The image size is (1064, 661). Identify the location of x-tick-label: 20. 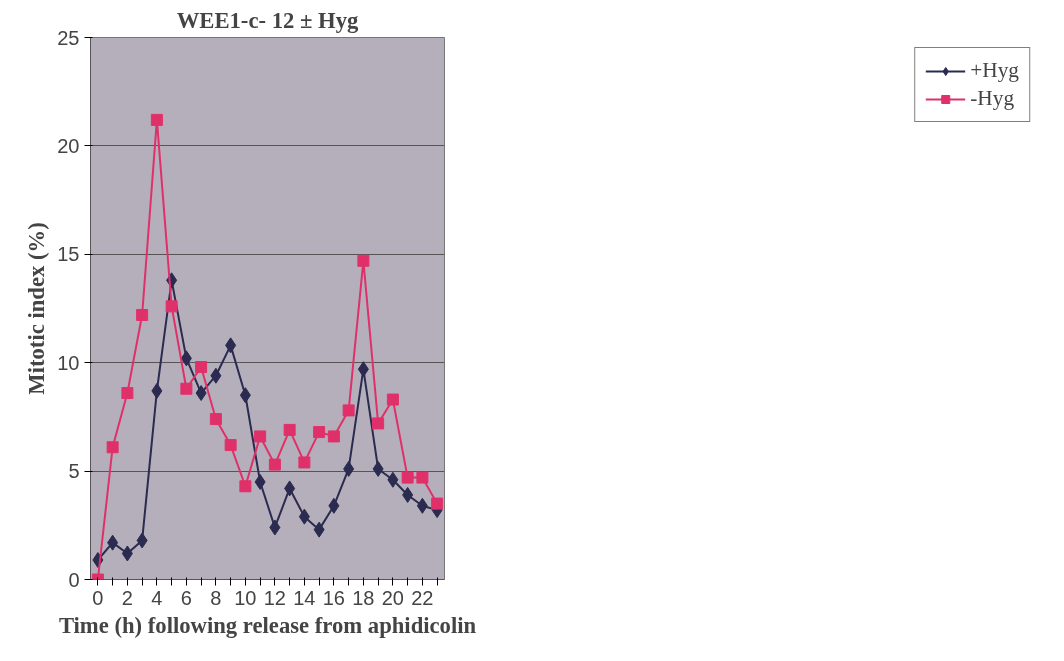
(392, 597).